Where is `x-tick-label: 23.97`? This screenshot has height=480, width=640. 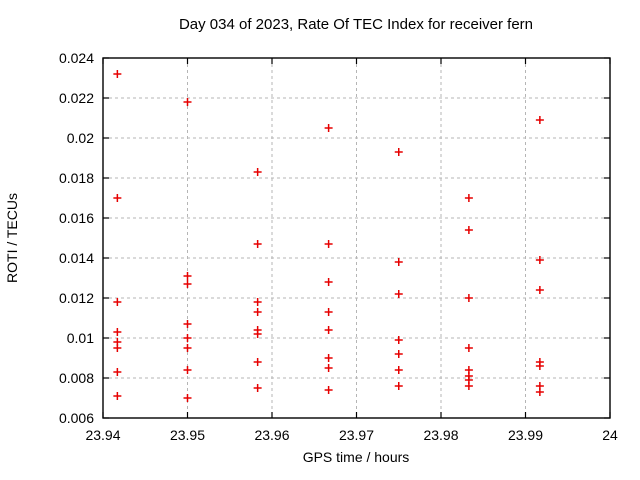 x-tick-label: 23.97 is located at coordinates (356, 435).